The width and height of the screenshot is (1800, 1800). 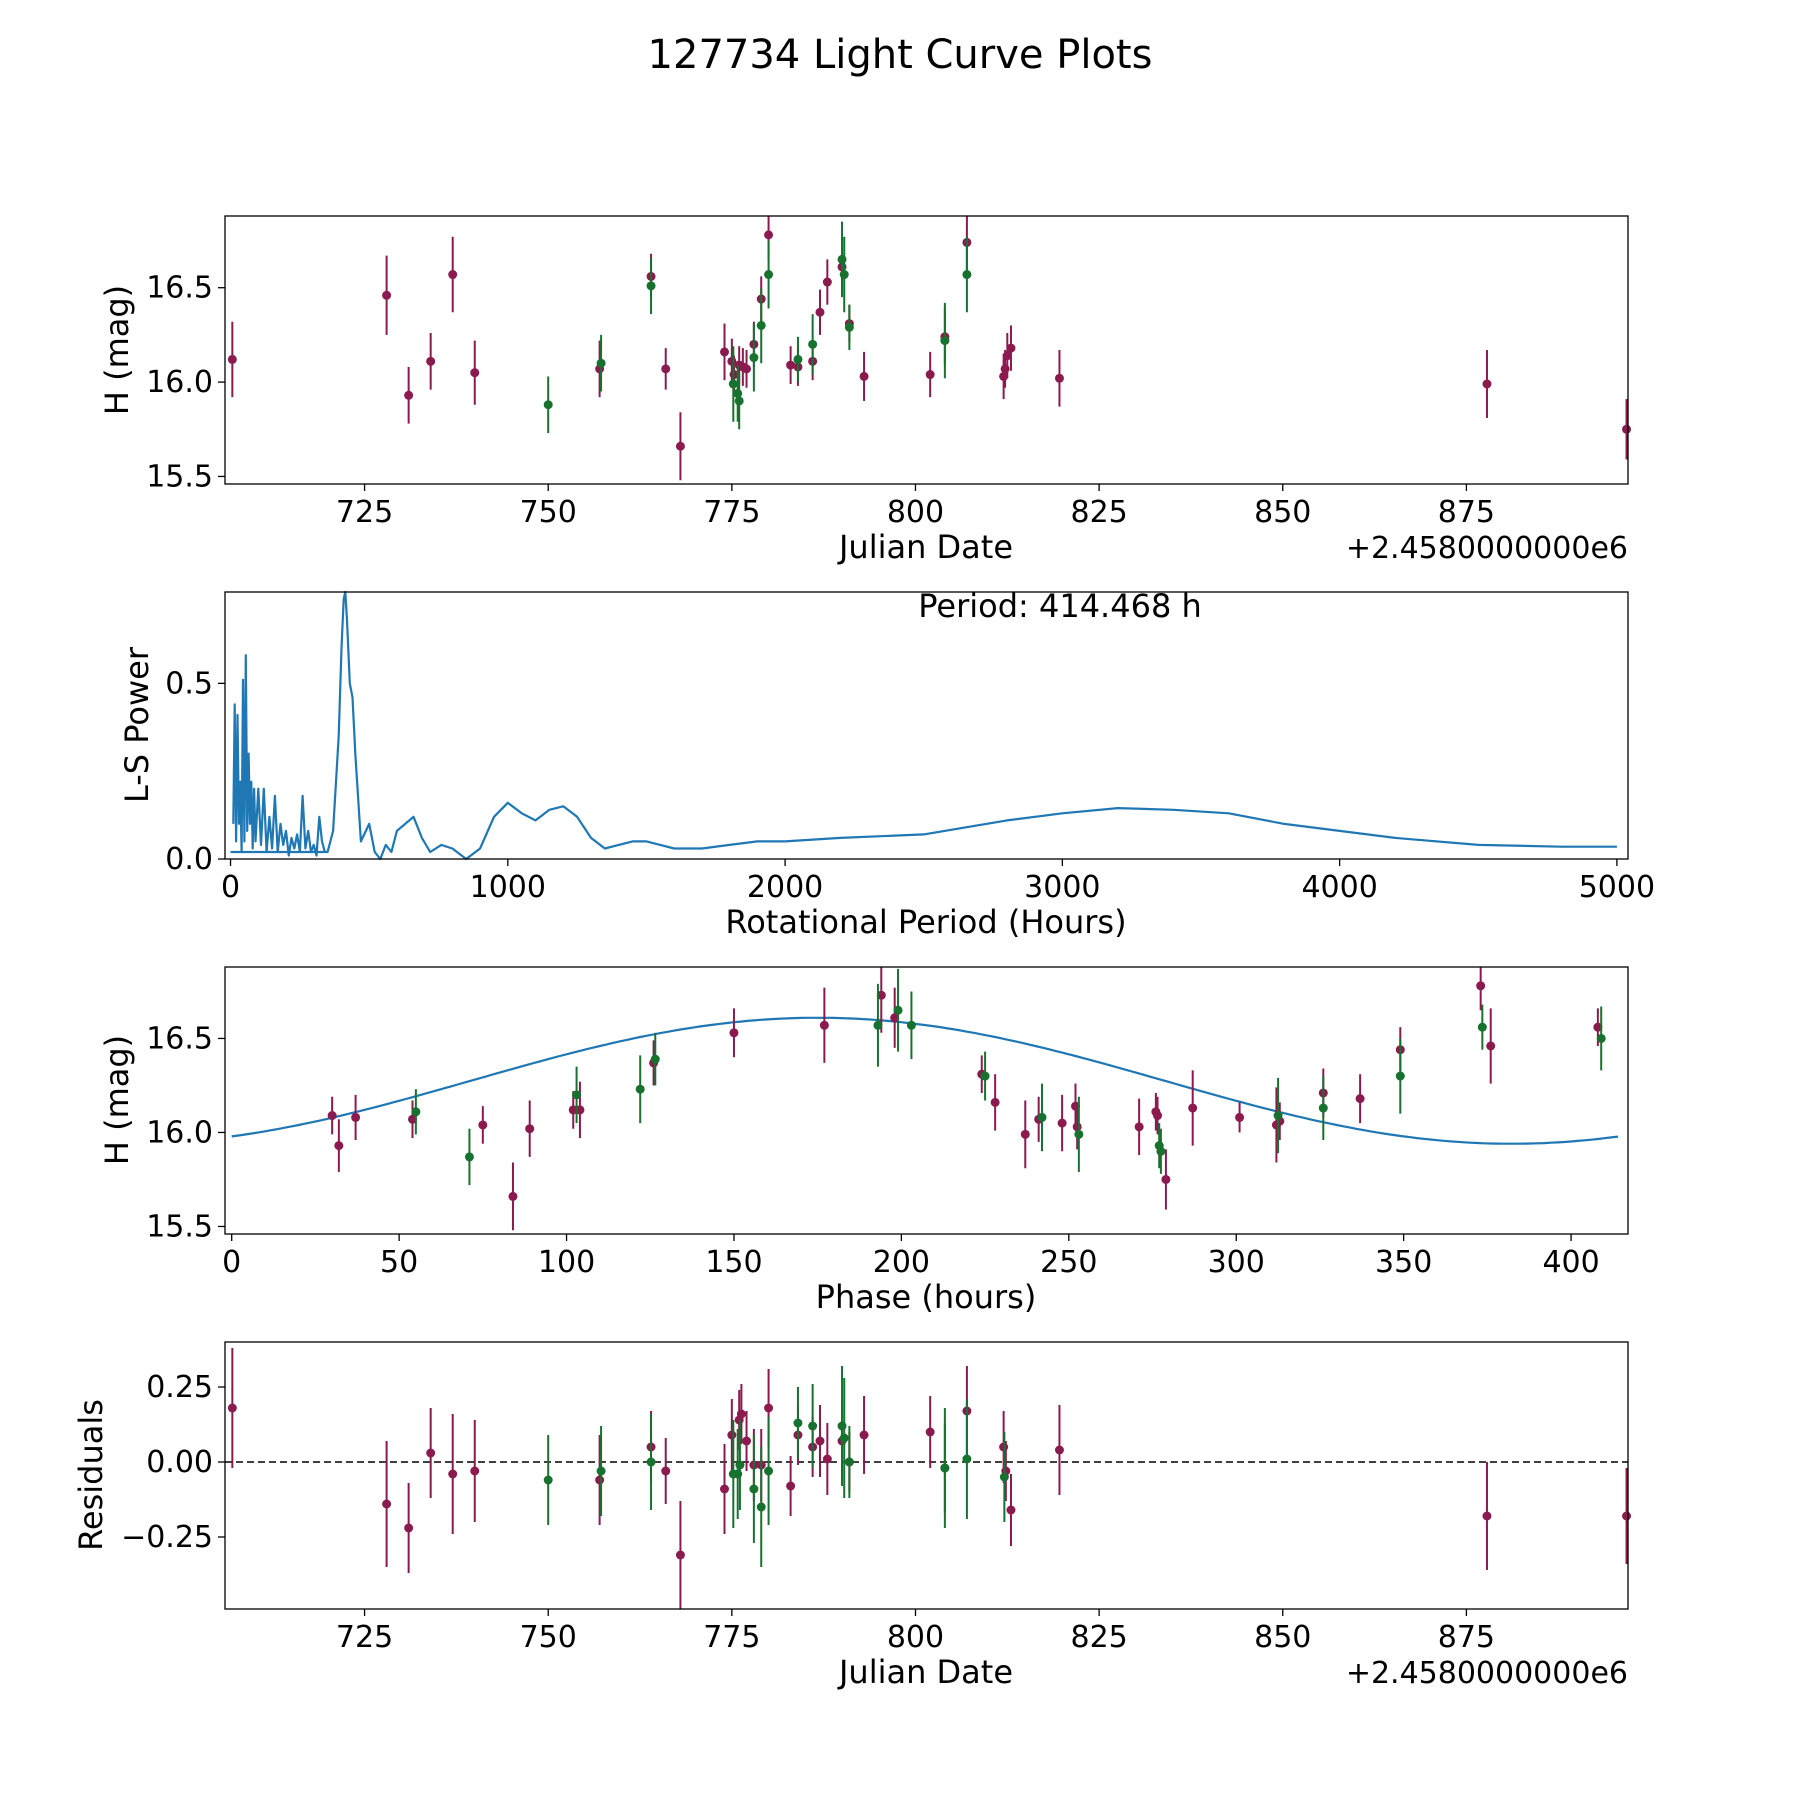 I want to click on y-tick-label: 0.25, so click(x=179, y=1387).